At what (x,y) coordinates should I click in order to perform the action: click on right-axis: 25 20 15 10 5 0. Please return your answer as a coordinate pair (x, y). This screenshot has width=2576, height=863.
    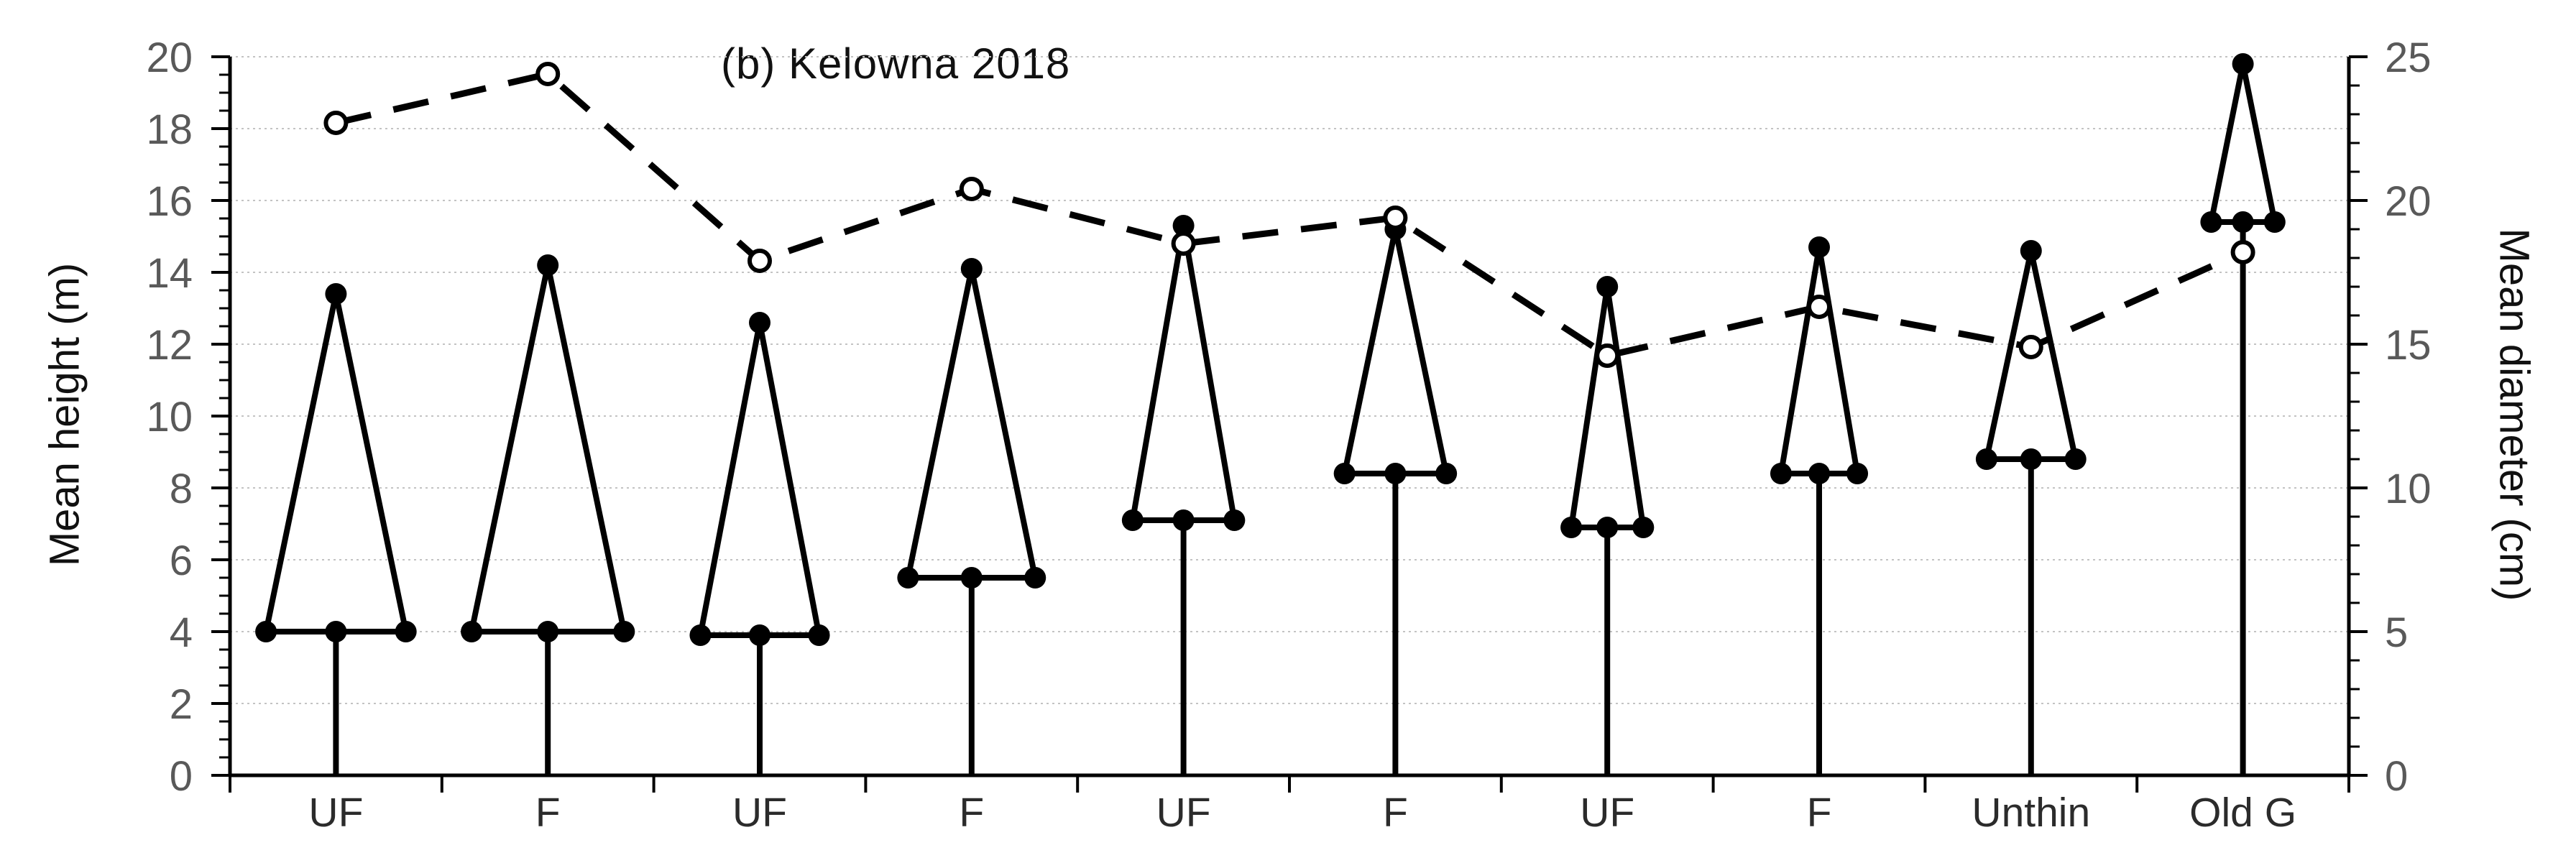
    Looking at the image, I should click on (2389, 417).